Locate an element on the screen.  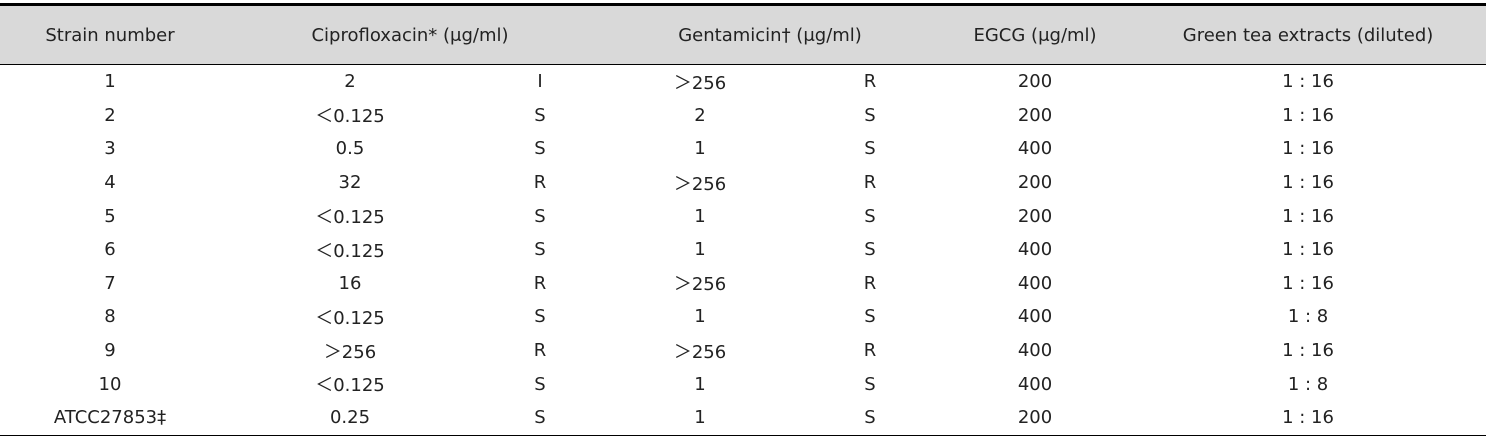
table-row: 1 2 I ＞256 R 200 1 : 16 is located at coordinates (743, 82).